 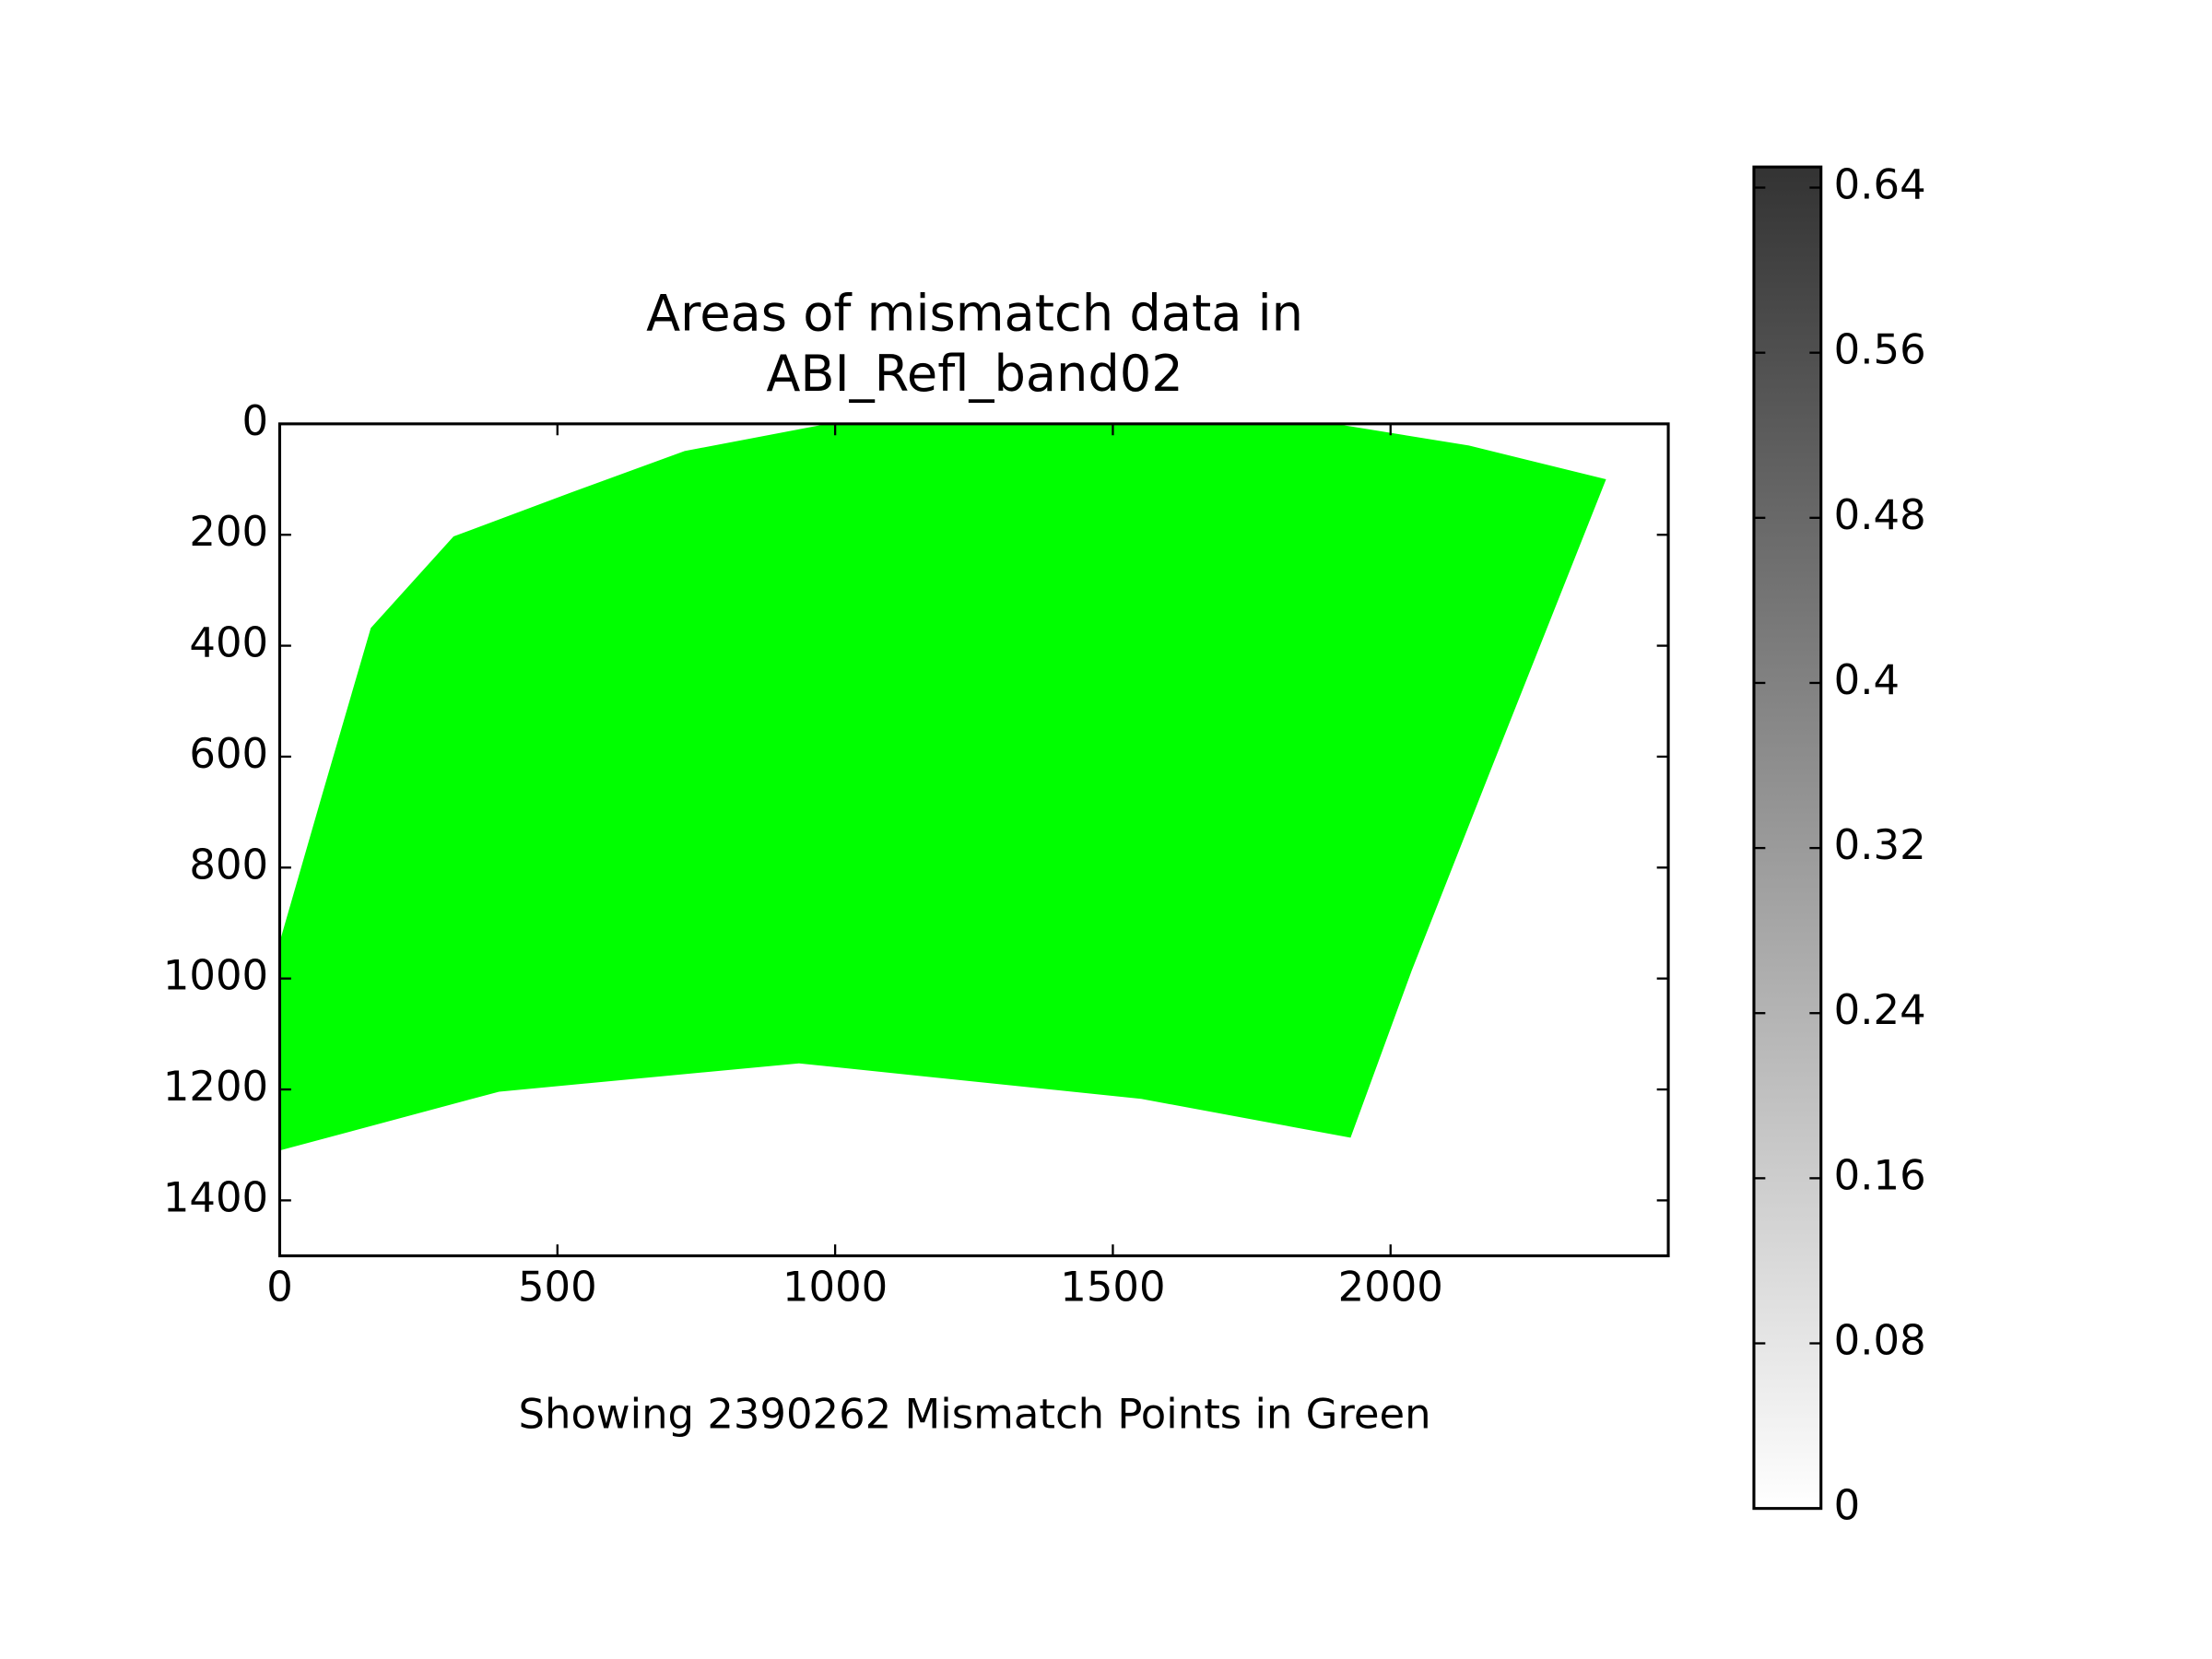 I want to click on chart-title: Areas of mismatch data in ABI_Refl_band02, so click(x=974, y=343).